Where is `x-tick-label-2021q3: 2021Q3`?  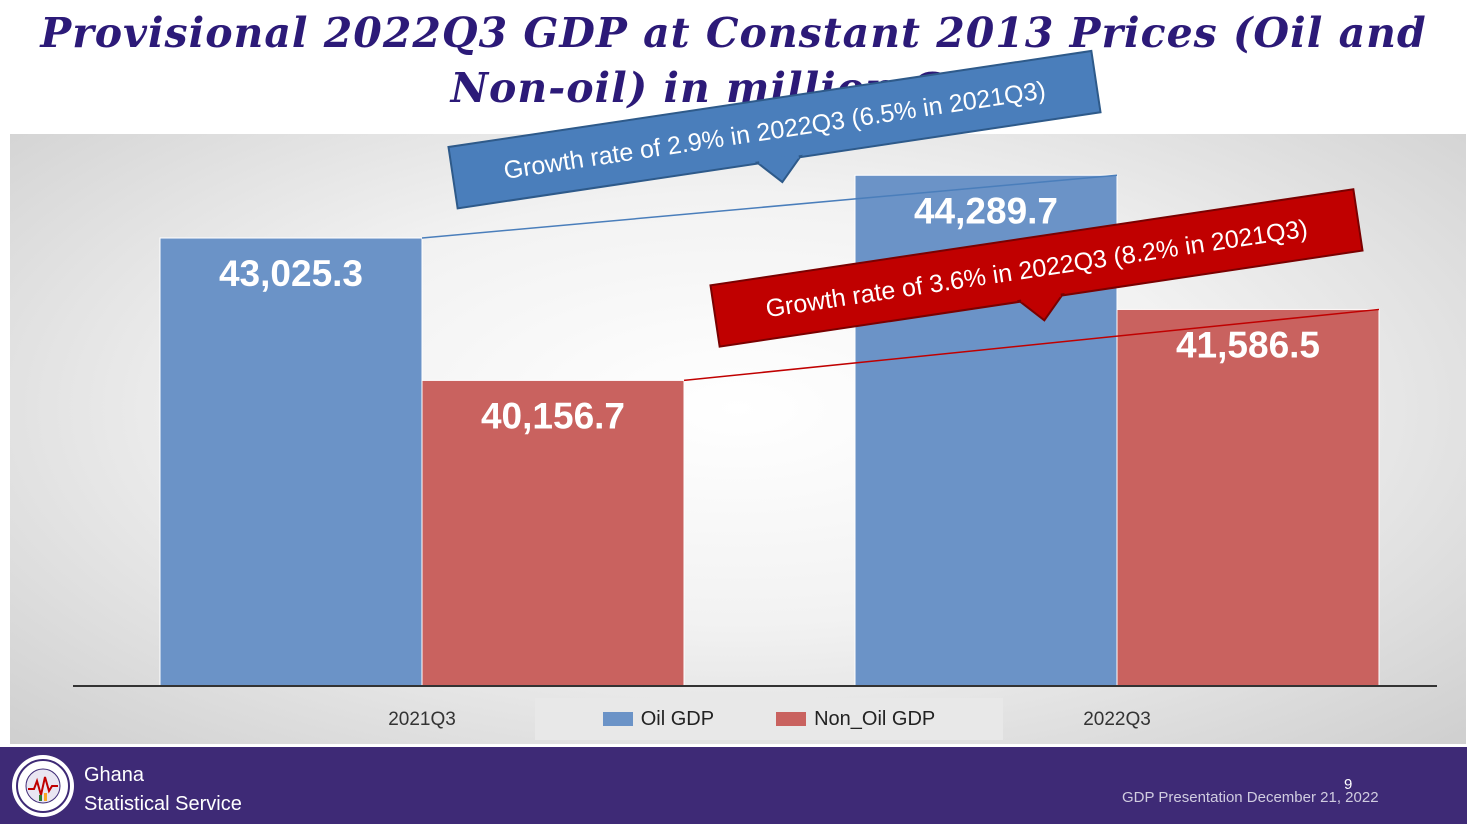 x-tick-label-2021q3: 2021Q3 is located at coordinates (422, 719).